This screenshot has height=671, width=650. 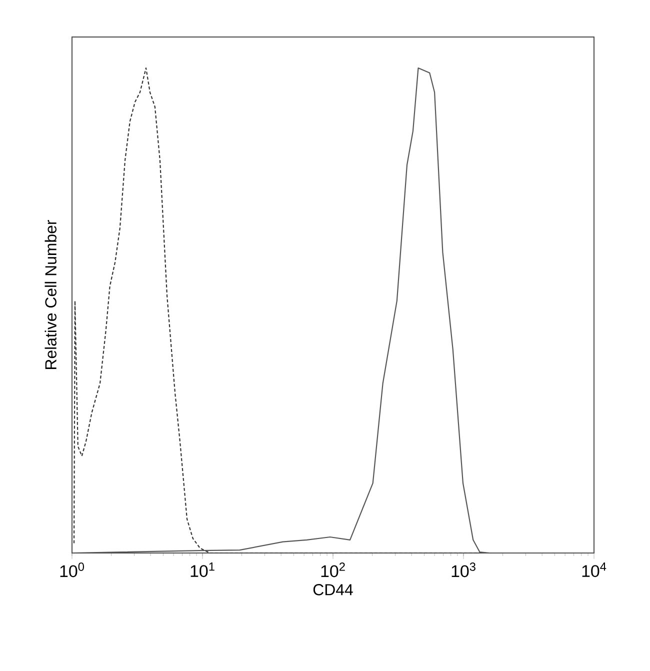 What do you see at coordinates (333, 590) in the screenshot?
I see `x-axis-title: CD44` at bounding box center [333, 590].